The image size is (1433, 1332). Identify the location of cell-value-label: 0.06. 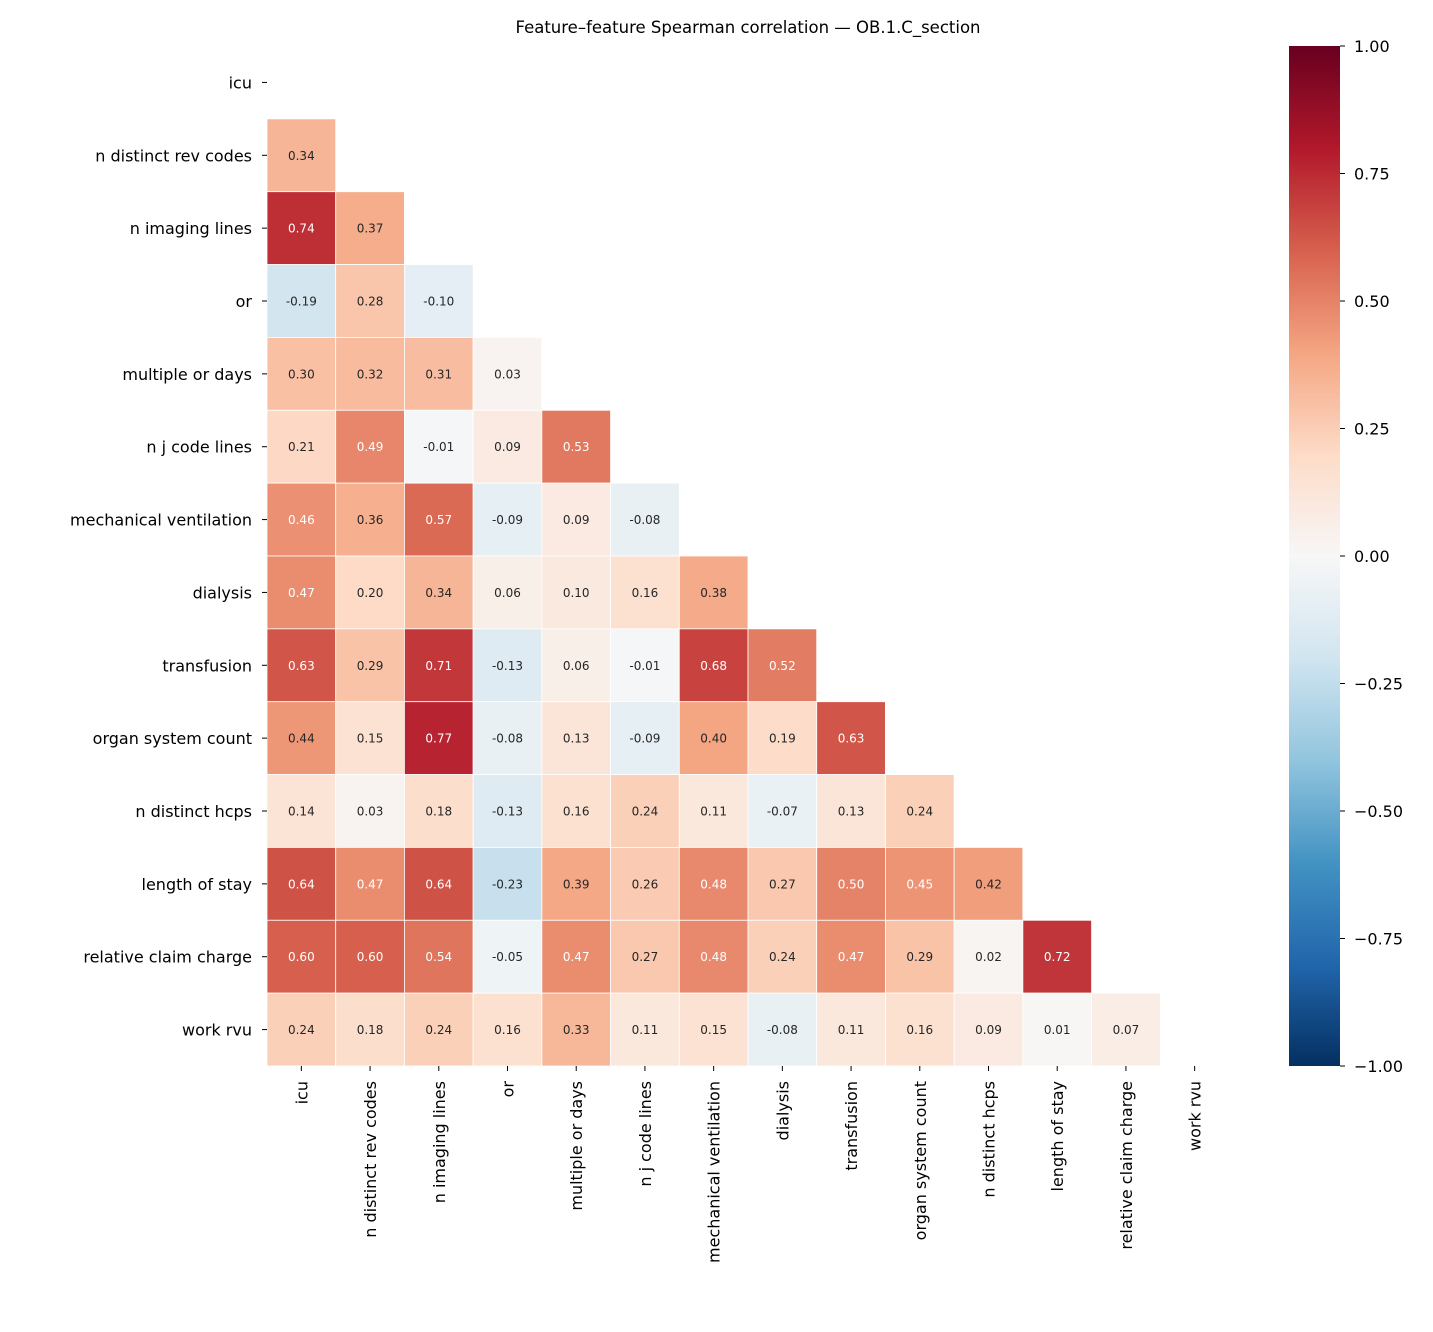
(576, 666).